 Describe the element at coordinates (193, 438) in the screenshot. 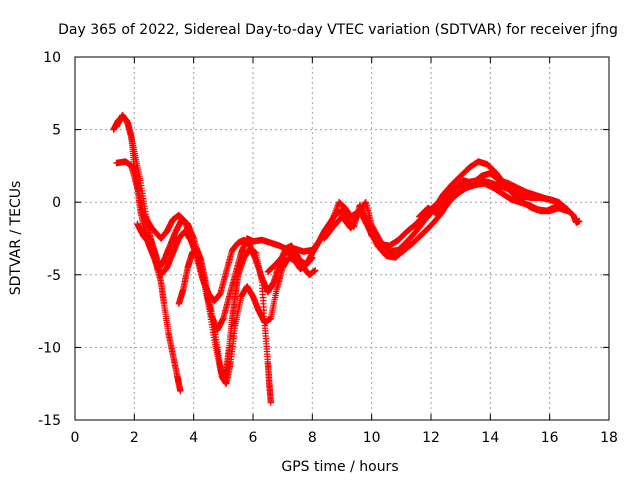

I see `x-tick-label: 4` at that location.